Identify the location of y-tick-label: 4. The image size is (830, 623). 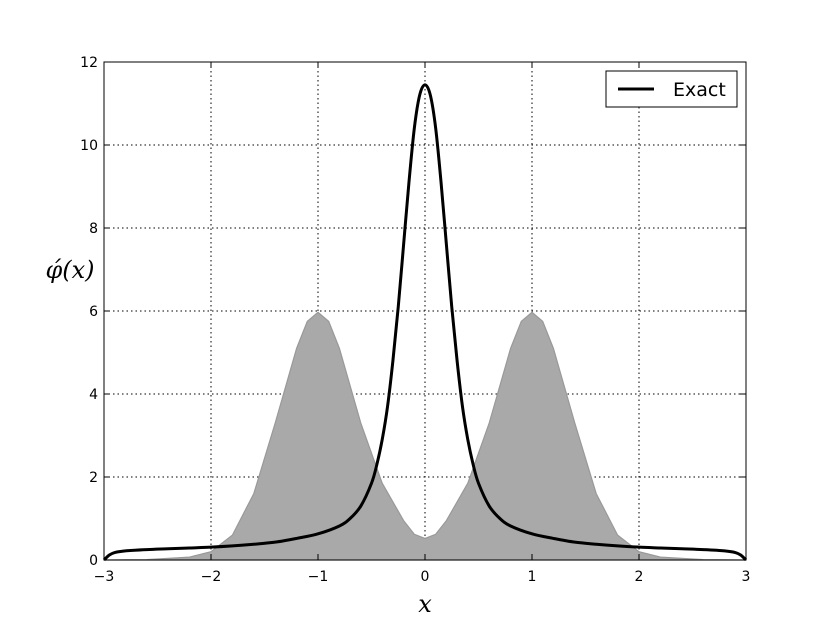
(93, 395).